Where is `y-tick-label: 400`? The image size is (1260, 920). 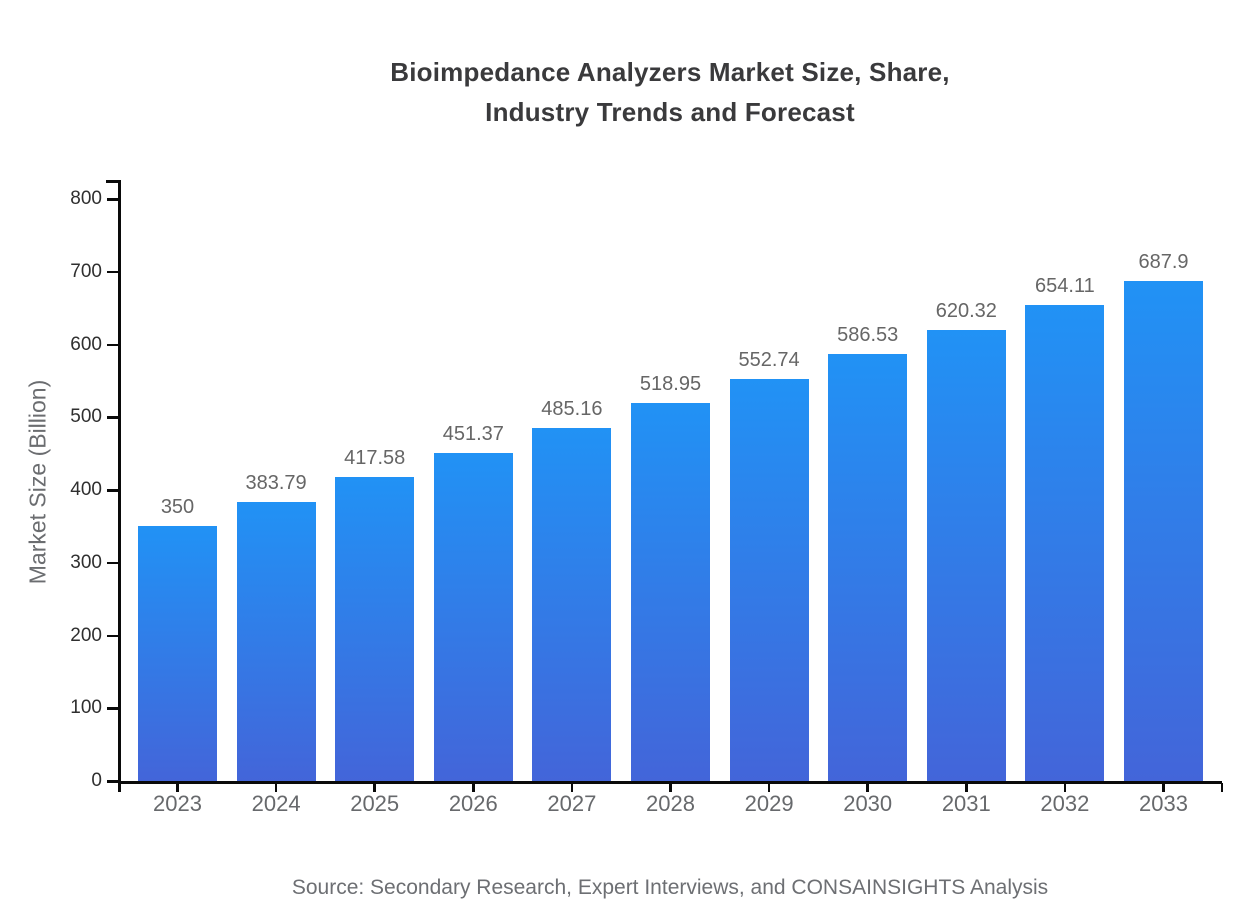
y-tick-label: 400 is located at coordinates (86, 489).